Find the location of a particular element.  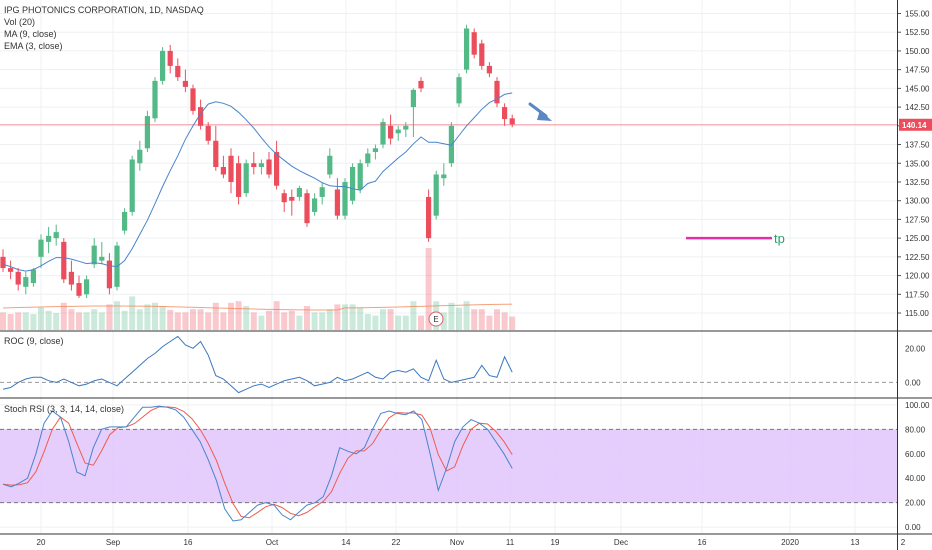

legend-volume: Vol (20) is located at coordinates (19, 22).